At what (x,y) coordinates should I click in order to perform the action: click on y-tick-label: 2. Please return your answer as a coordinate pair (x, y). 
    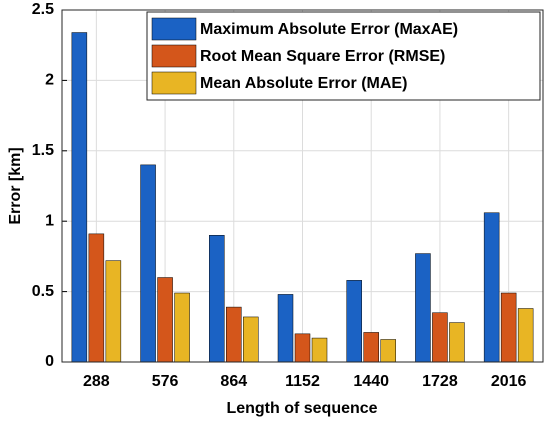
    Looking at the image, I should click on (49, 80).